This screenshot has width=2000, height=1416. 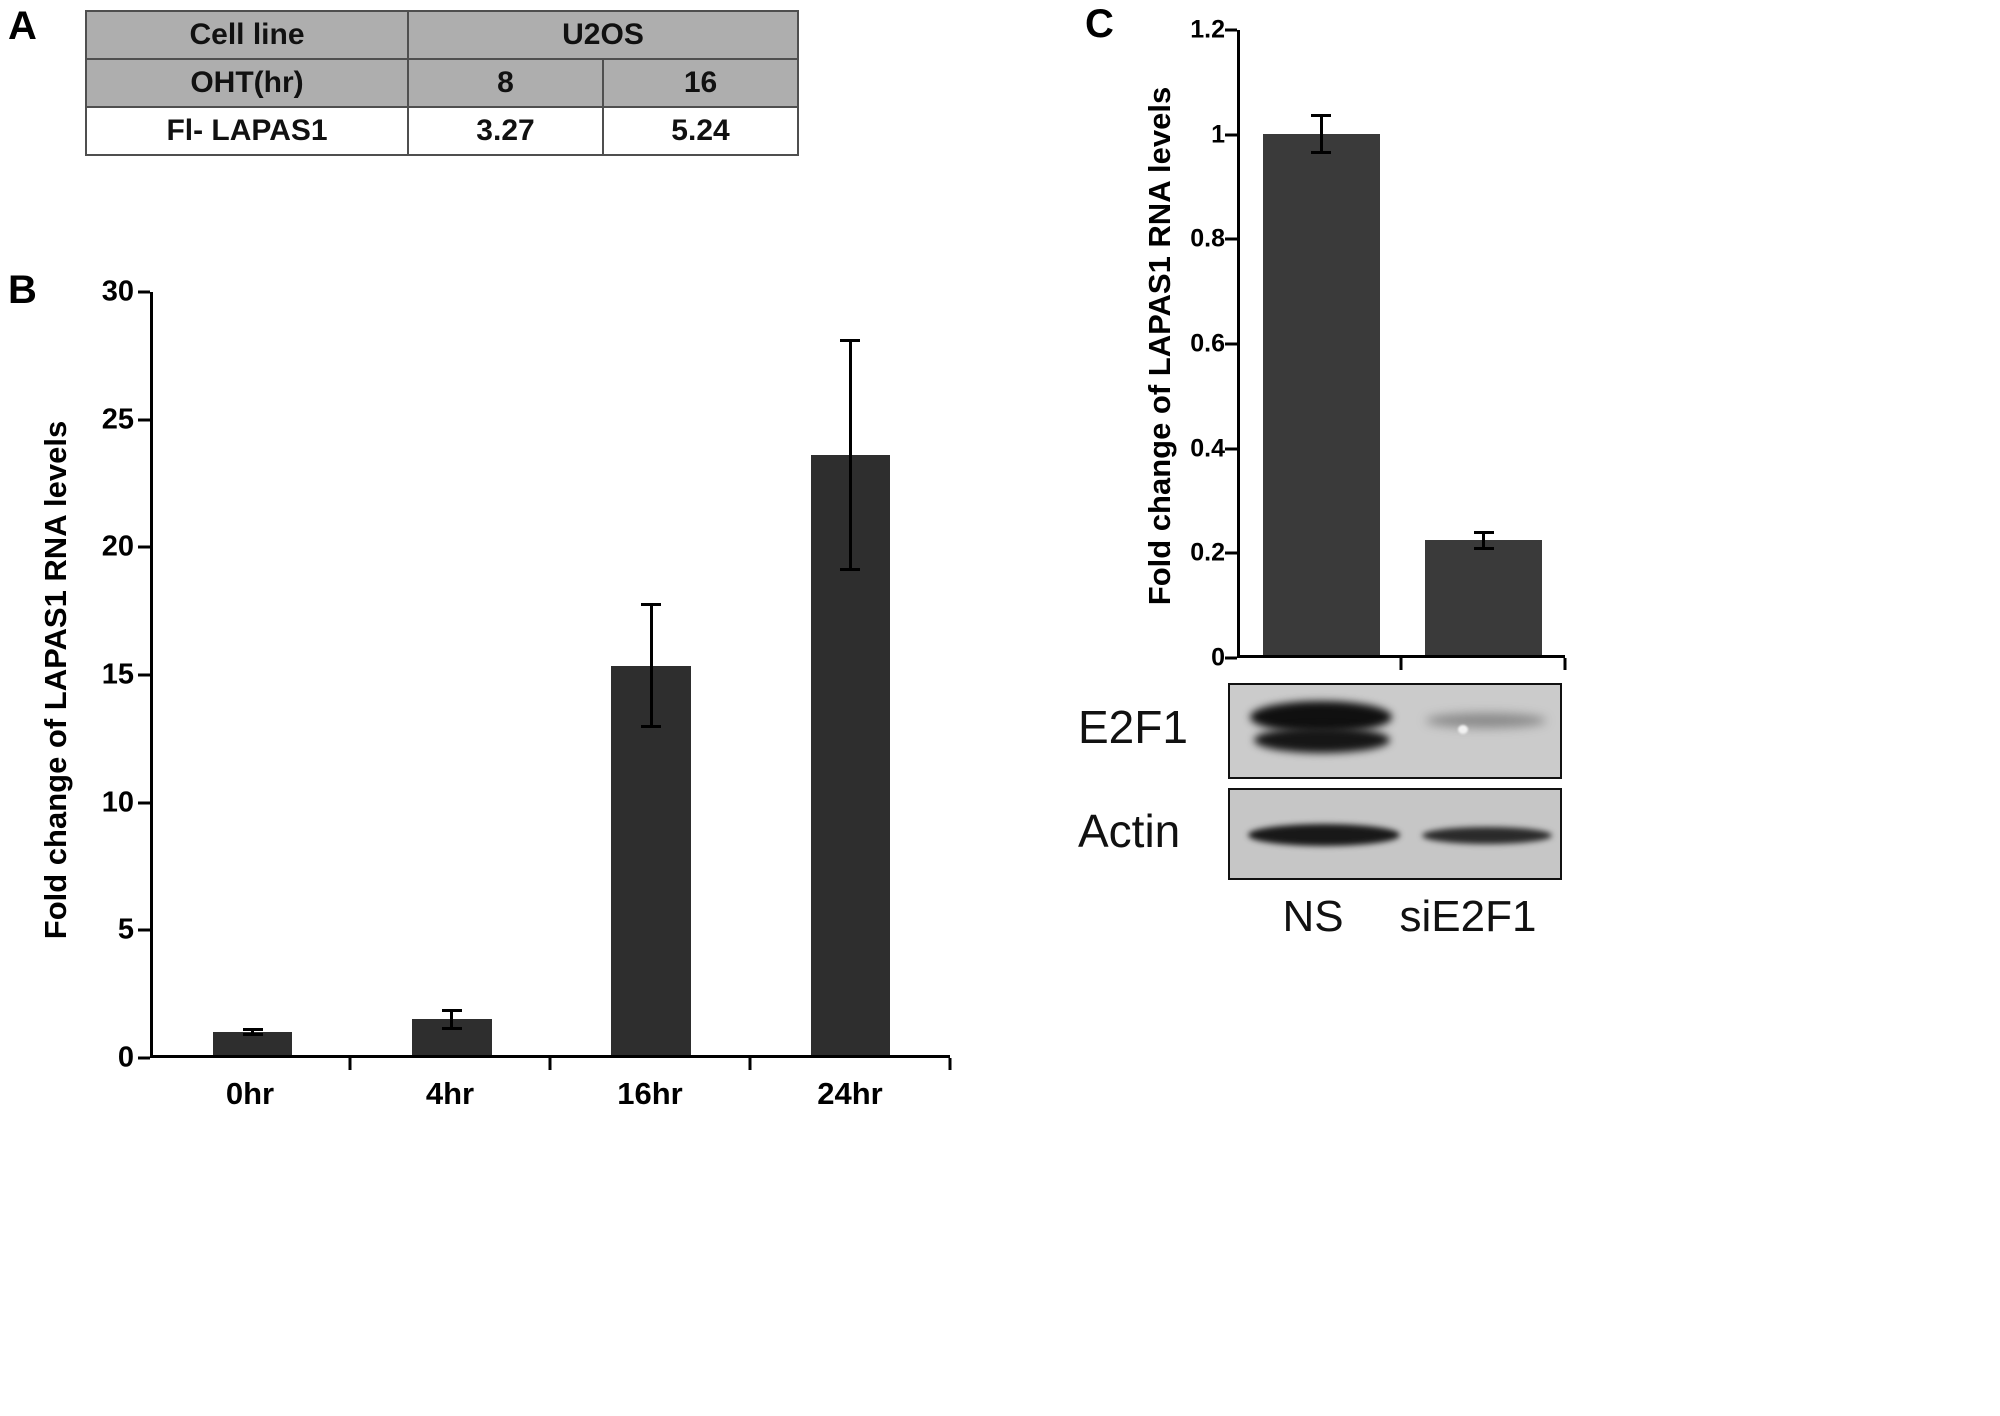 What do you see at coordinates (125, 929) in the screenshot?
I see `y-axis-tick-label: 5` at bounding box center [125, 929].